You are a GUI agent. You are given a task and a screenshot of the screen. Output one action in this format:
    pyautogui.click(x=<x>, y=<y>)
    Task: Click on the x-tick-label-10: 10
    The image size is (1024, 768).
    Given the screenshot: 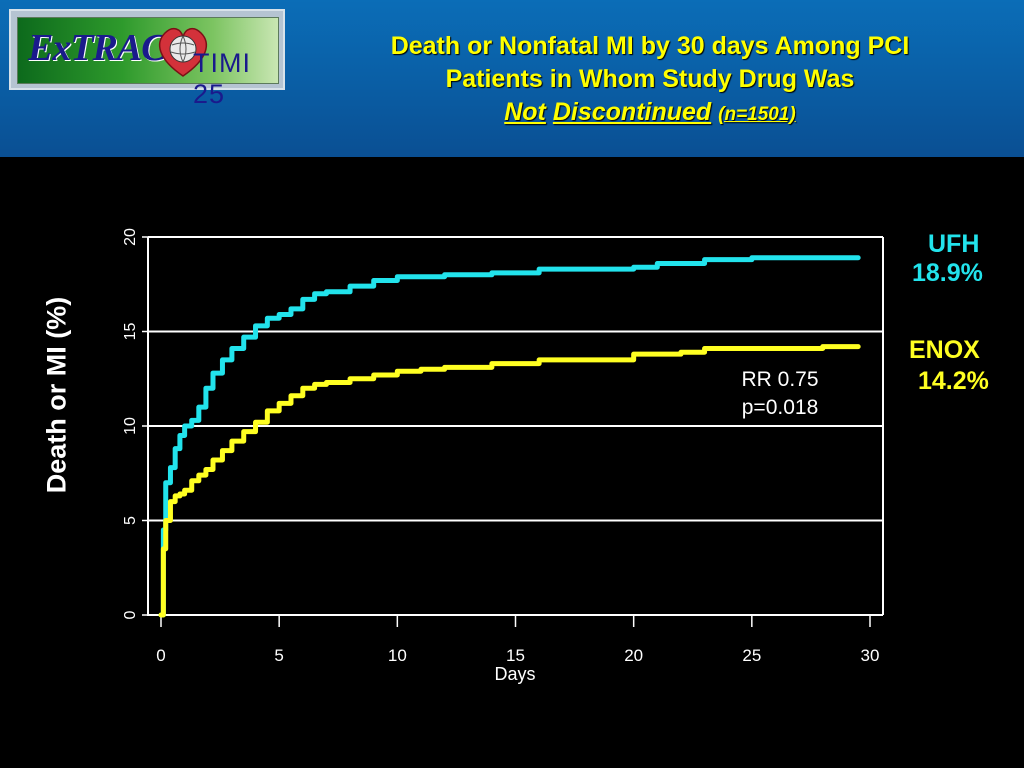 What is the action you would take?
    pyautogui.click(x=397, y=655)
    